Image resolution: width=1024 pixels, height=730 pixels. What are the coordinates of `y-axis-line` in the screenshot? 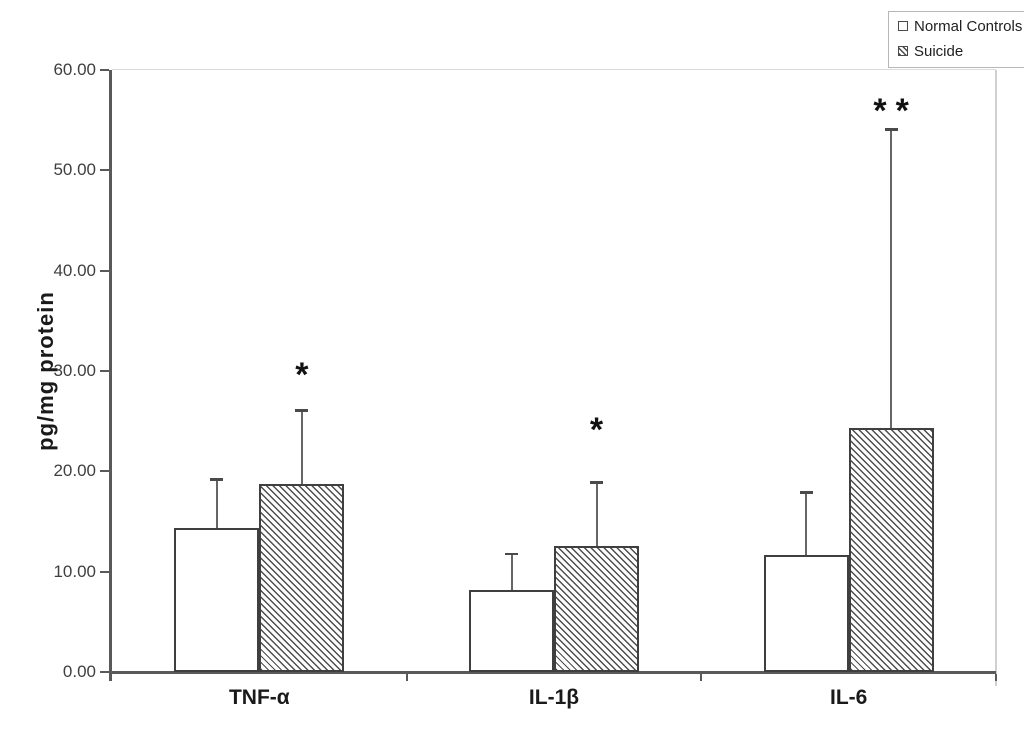 It's located at (110, 375).